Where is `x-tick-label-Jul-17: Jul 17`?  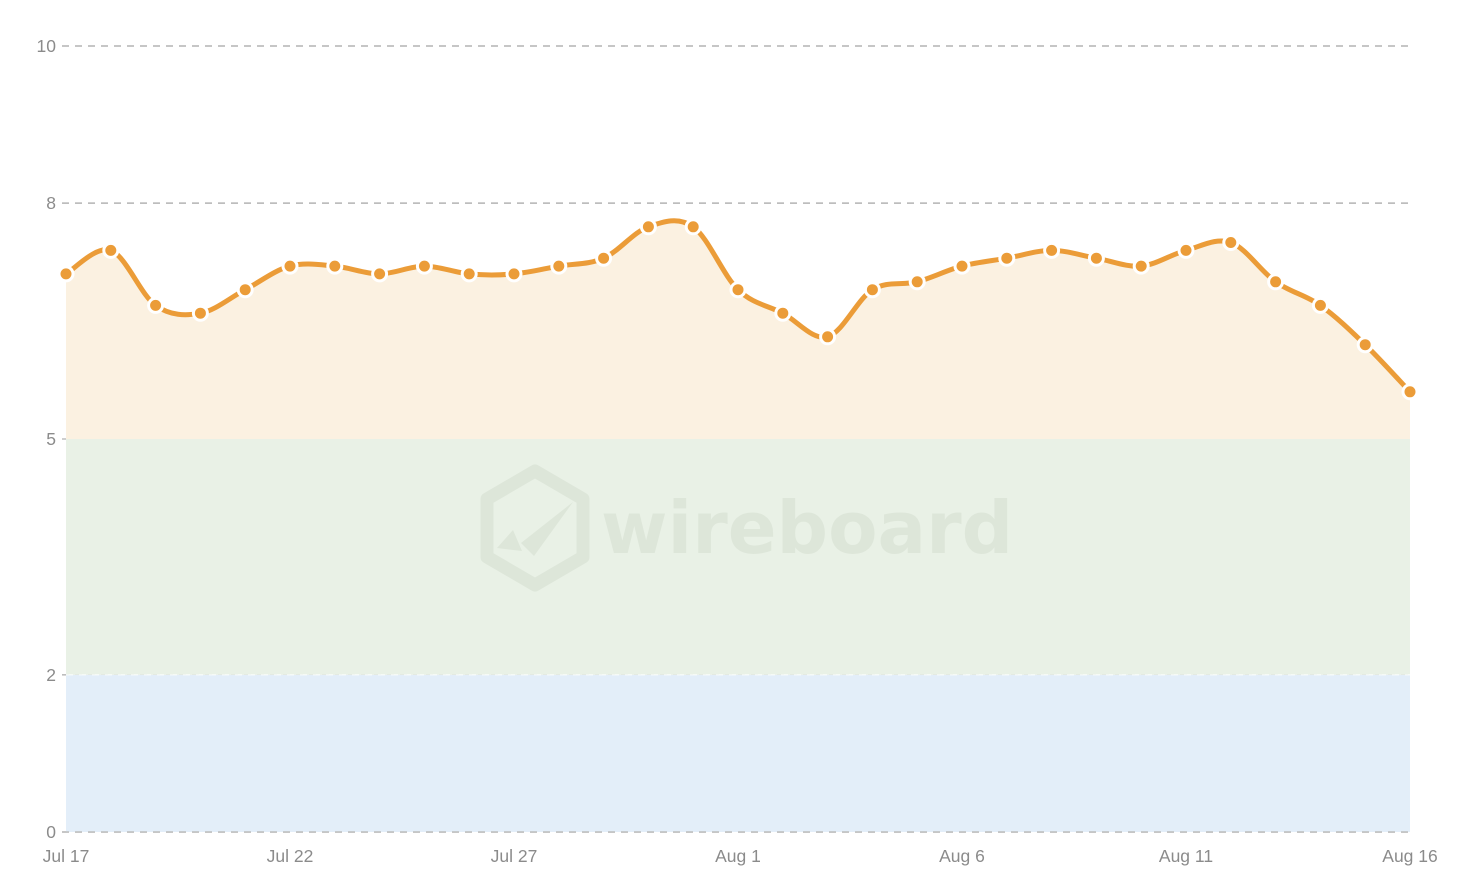 x-tick-label-Jul-17: Jul 17 is located at coordinates (66, 856).